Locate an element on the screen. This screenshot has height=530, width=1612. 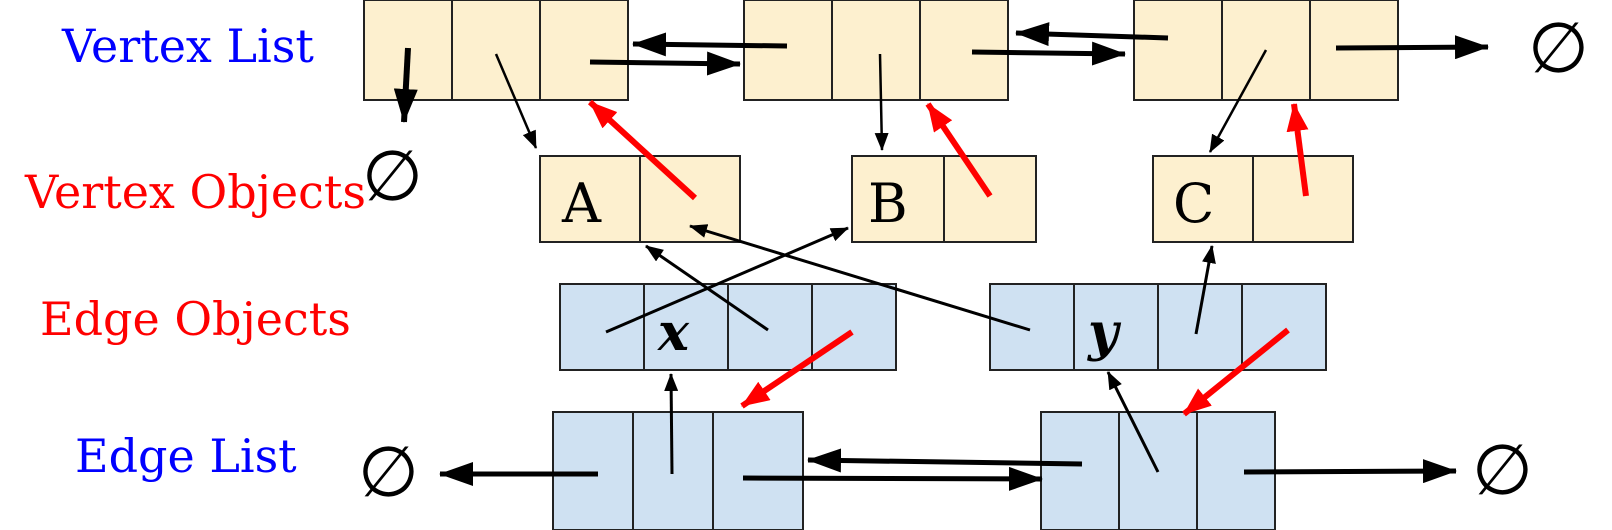
edge-y-label: y is located at coordinates (1104, 332).